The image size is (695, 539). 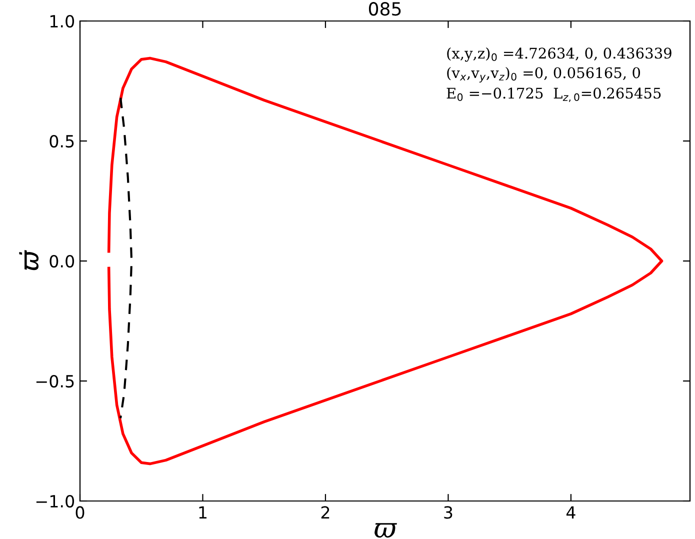 What do you see at coordinates (62, 141) in the screenshot?
I see `y-tick-label: 0.5` at bounding box center [62, 141].